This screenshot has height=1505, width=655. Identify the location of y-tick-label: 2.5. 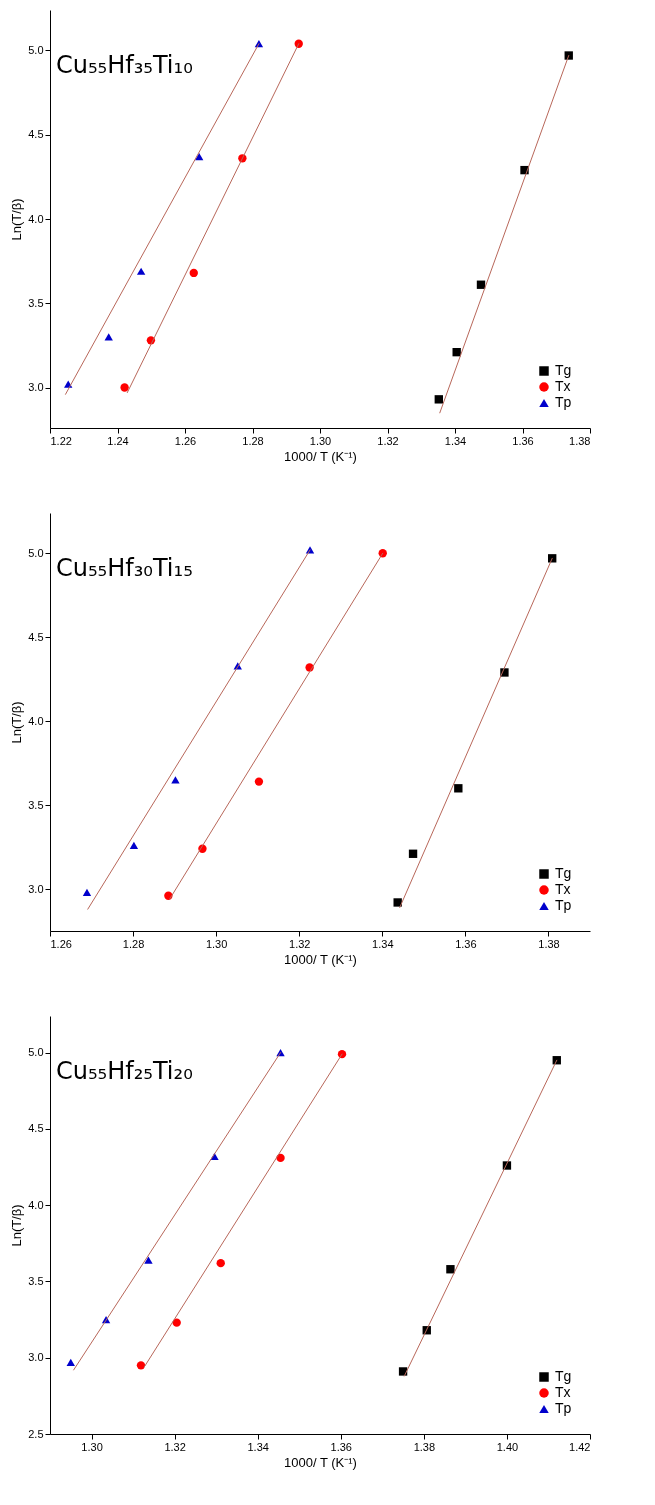
(36, 1433).